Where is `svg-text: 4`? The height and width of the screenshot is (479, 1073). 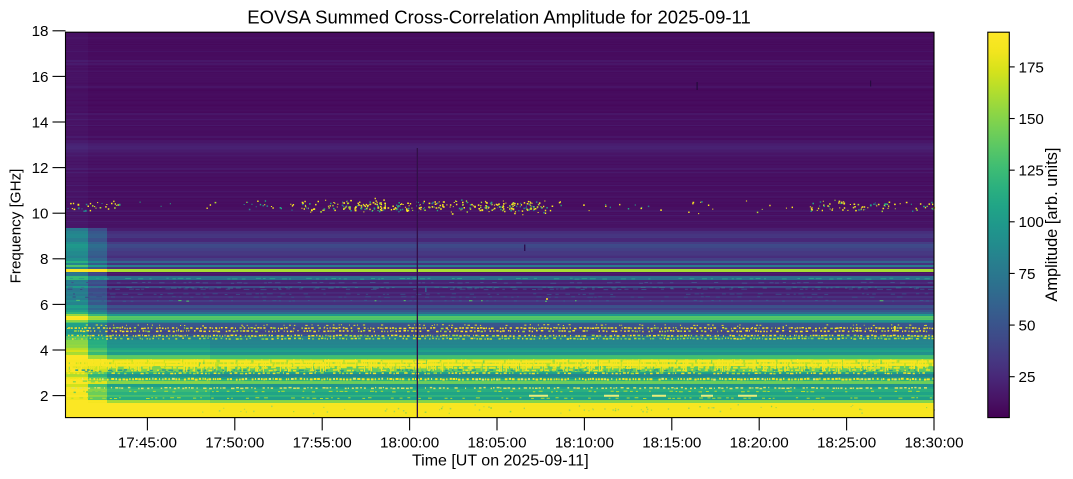
svg-text: 4 is located at coordinates (44, 350).